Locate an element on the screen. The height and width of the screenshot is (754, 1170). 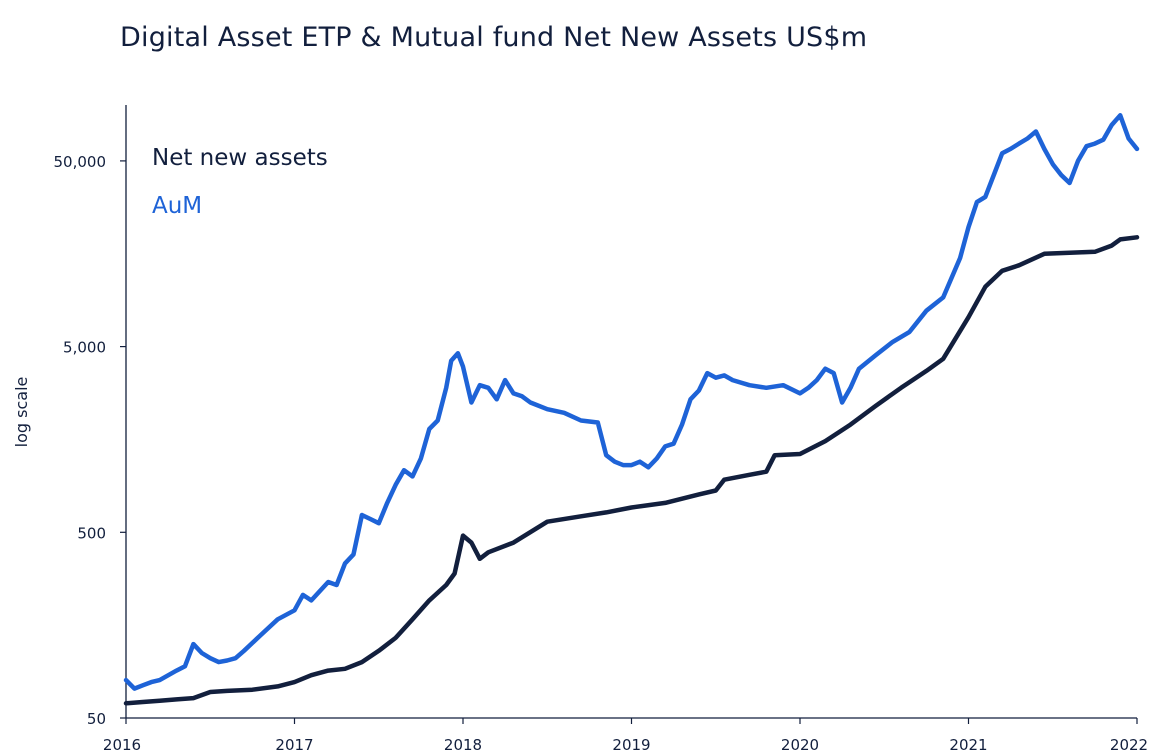
y-tick-label: 50 is located at coordinates (96, 719).